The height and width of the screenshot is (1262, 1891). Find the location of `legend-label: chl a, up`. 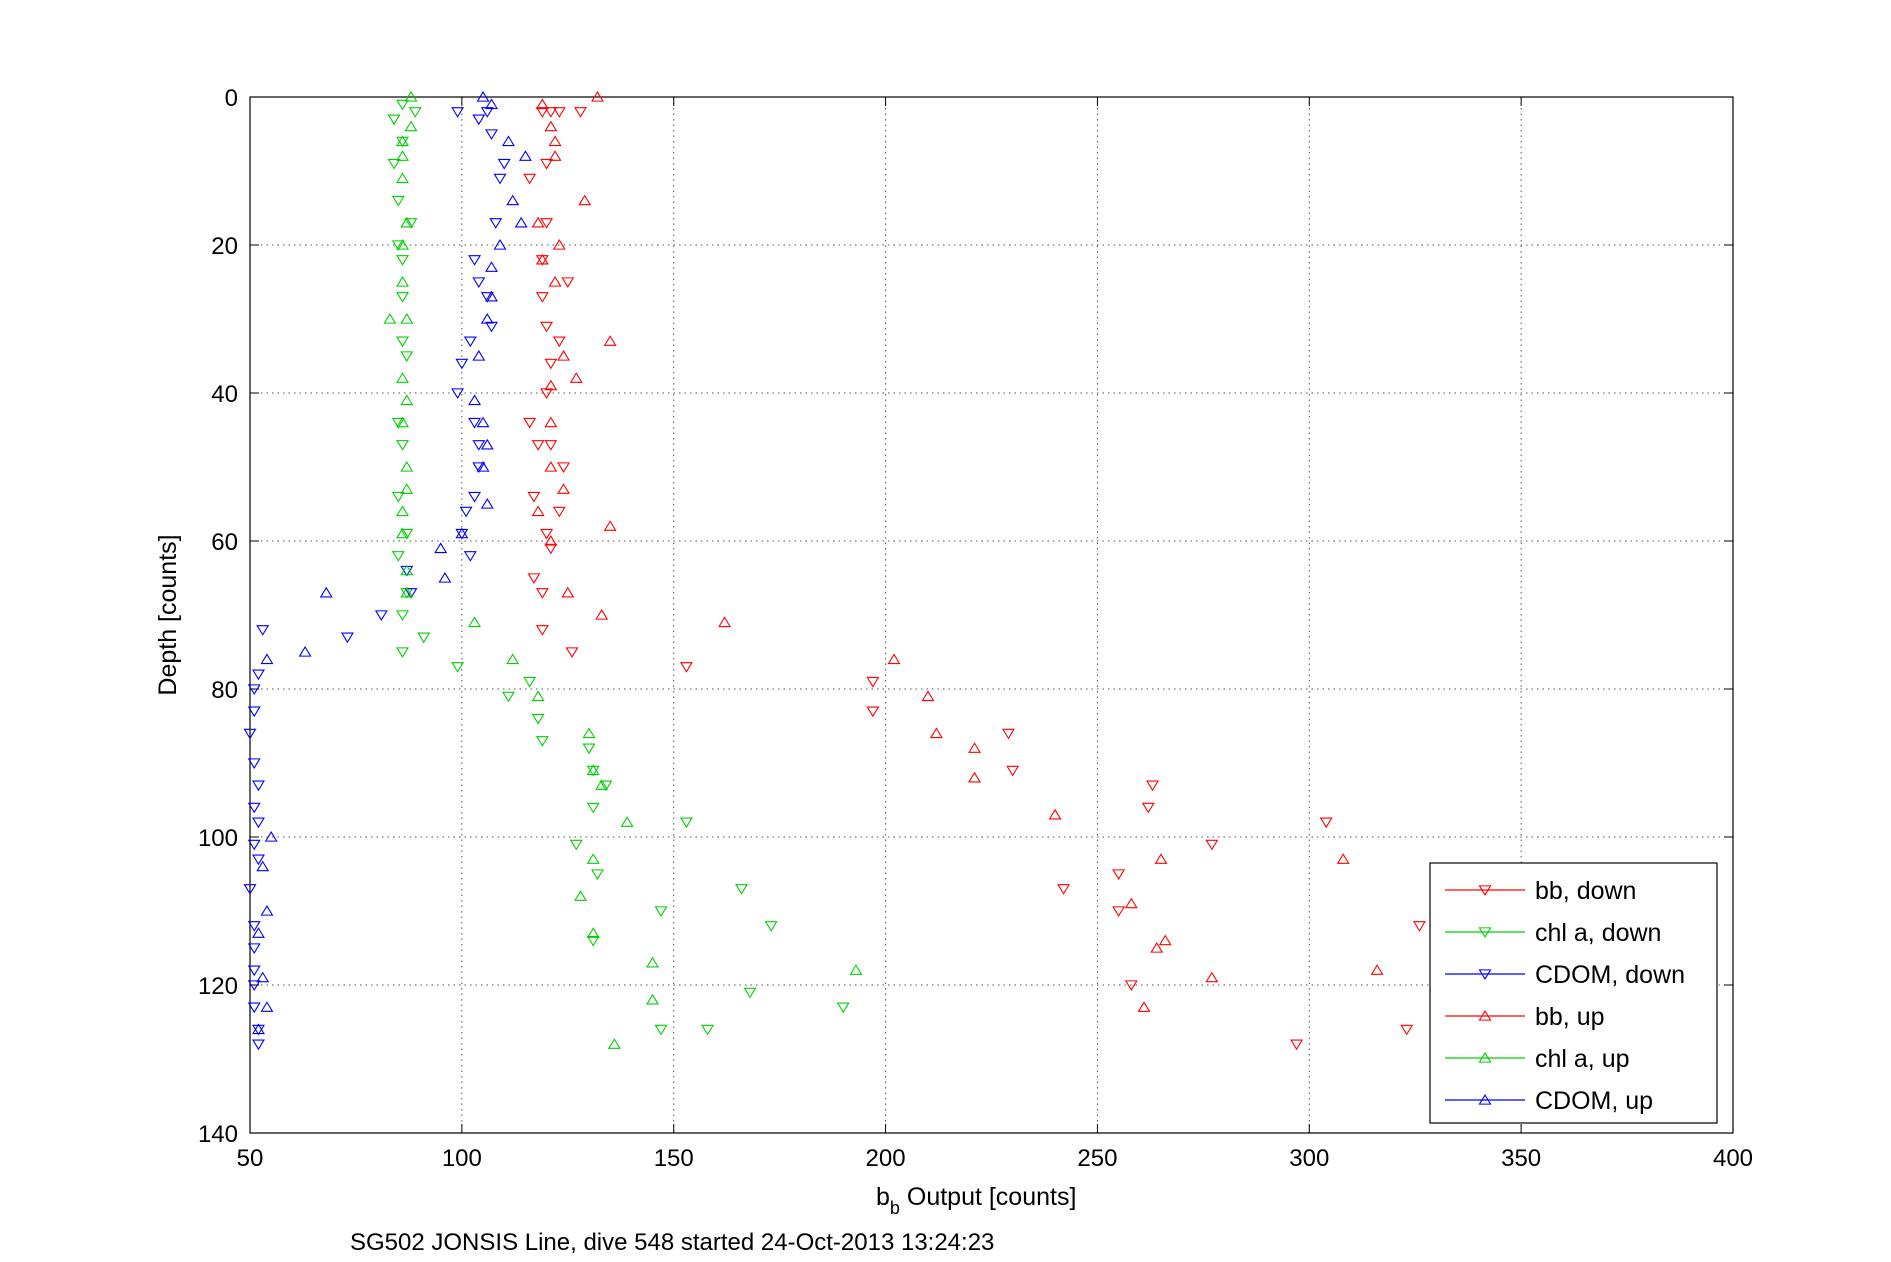

legend-label: chl a, up is located at coordinates (1582, 1059).